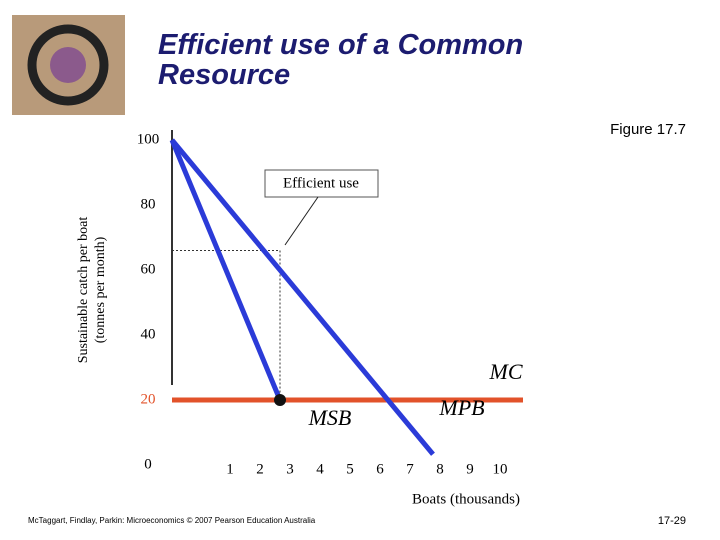 The width and height of the screenshot is (720, 540). What do you see at coordinates (330, 417) in the screenshot?
I see `series-label: MSB` at bounding box center [330, 417].